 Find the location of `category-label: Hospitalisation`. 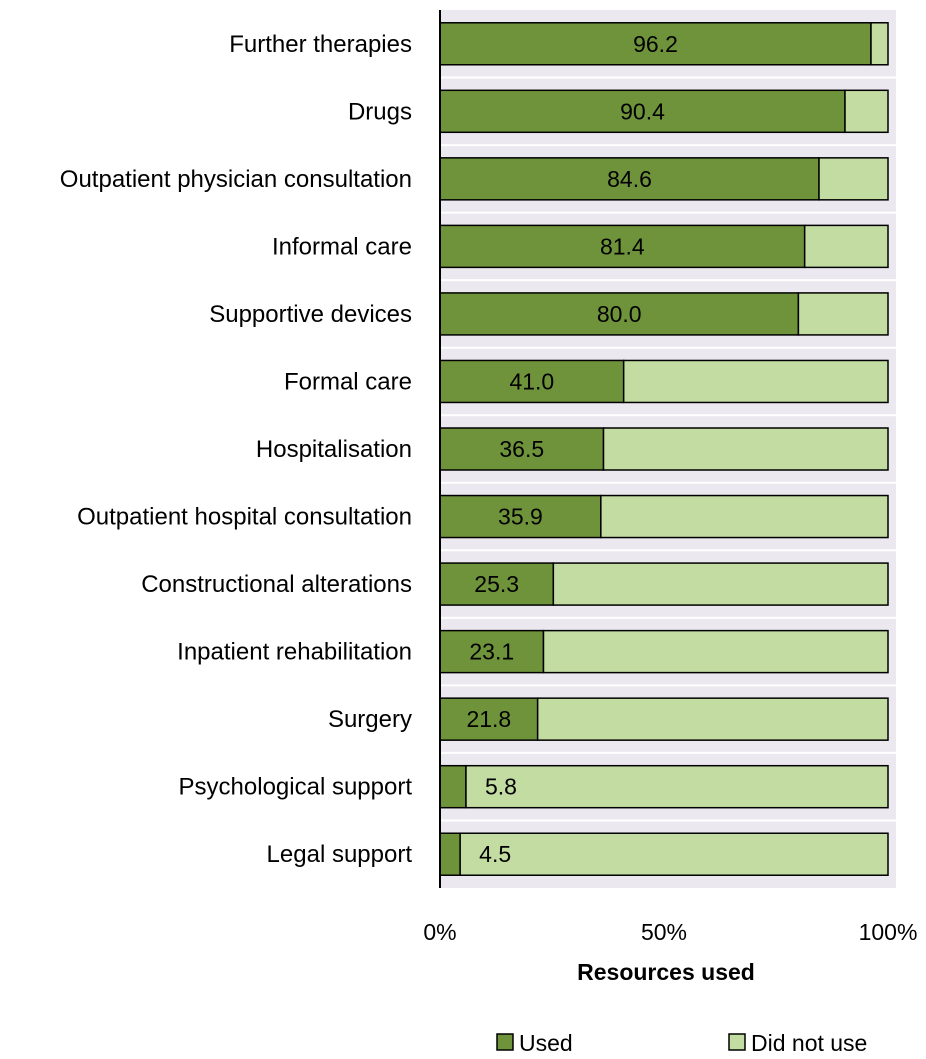

category-label: Hospitalisation is located at coordinates (334, 449).